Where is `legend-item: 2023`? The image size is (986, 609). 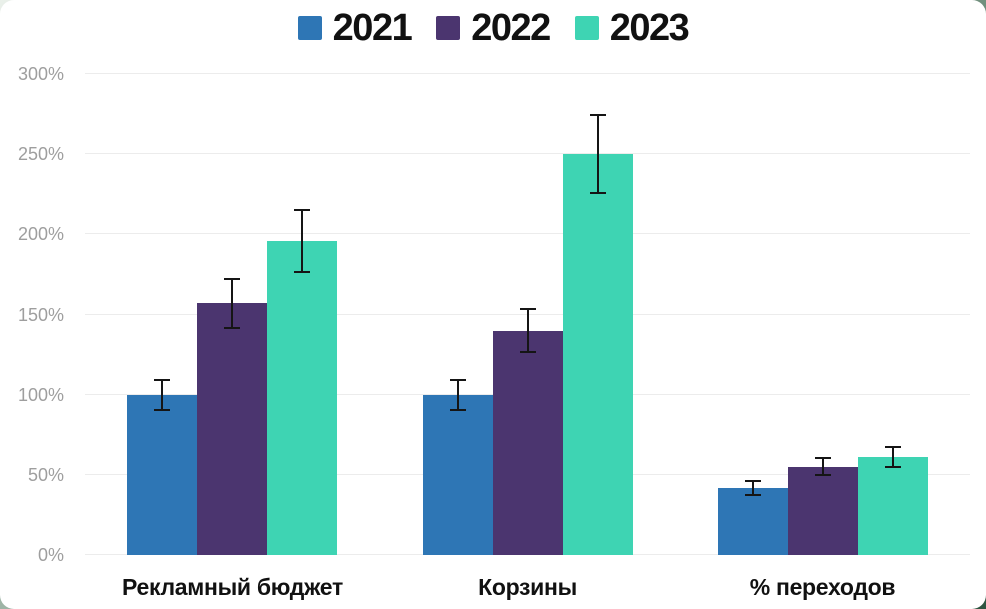
legend-item: 2023 is located at coordinates (632, 28).